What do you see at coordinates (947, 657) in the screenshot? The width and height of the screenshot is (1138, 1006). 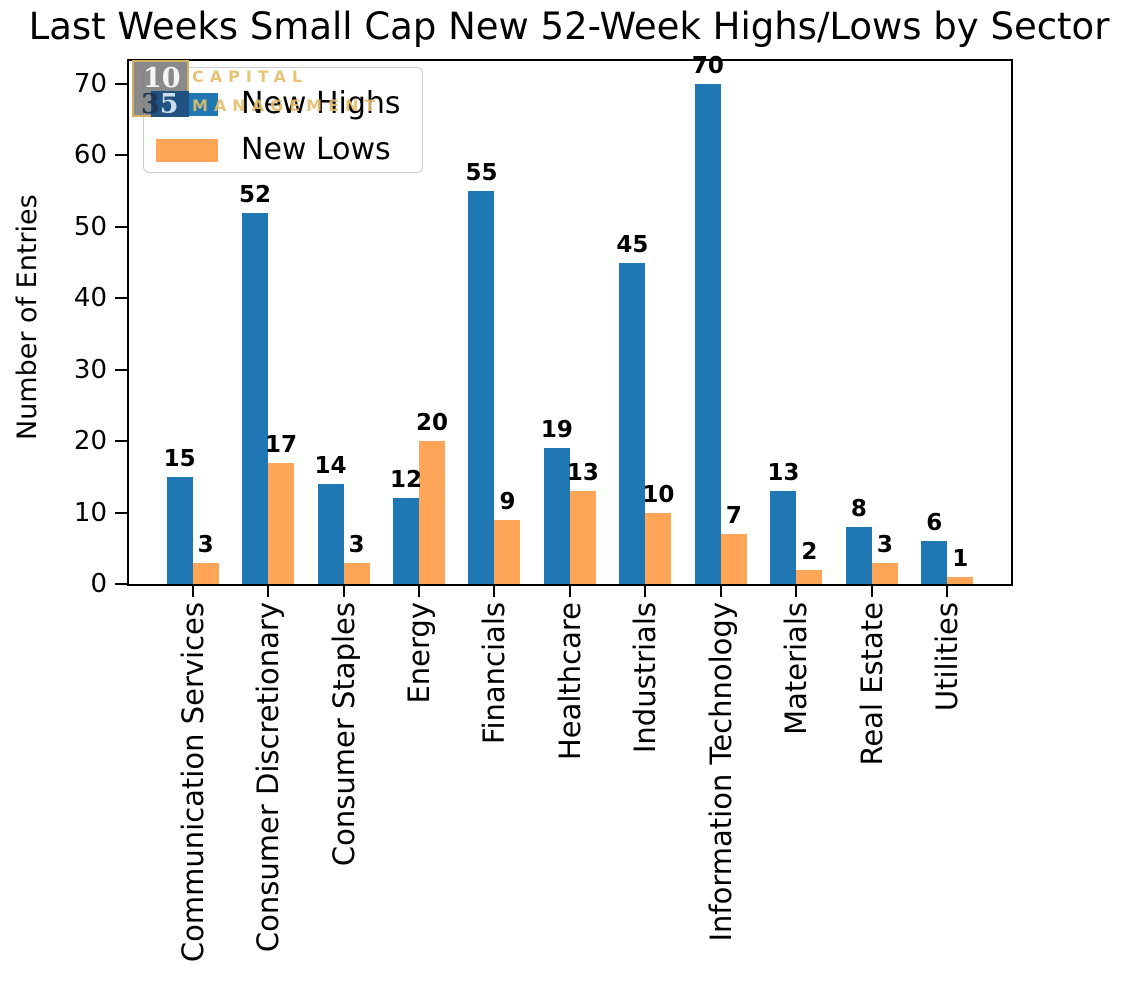 I see `x-axis-tick-label: Utilities` at bounding box center [947, 657].